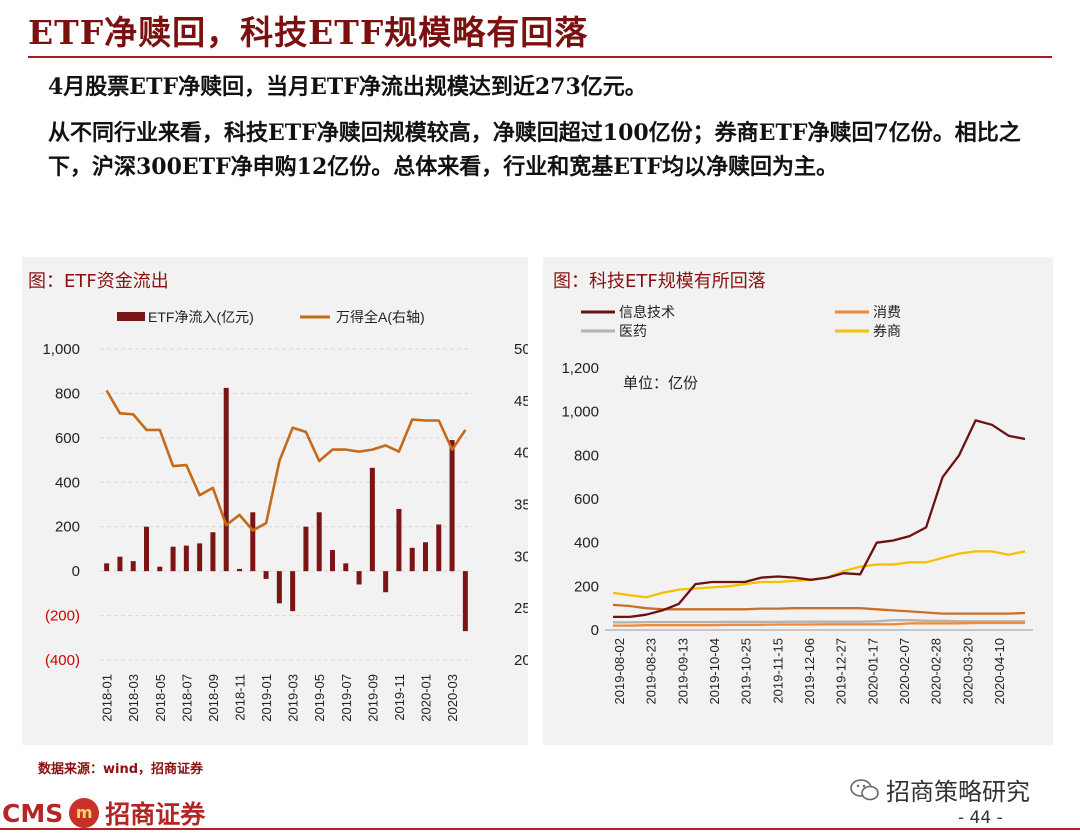 The height and width of the screenshot is (837, 1080). What do you see at coordinates (580, 412) in the screenshot?
I see `y-tick-label: 1,000` at bounding box center [580, 412].